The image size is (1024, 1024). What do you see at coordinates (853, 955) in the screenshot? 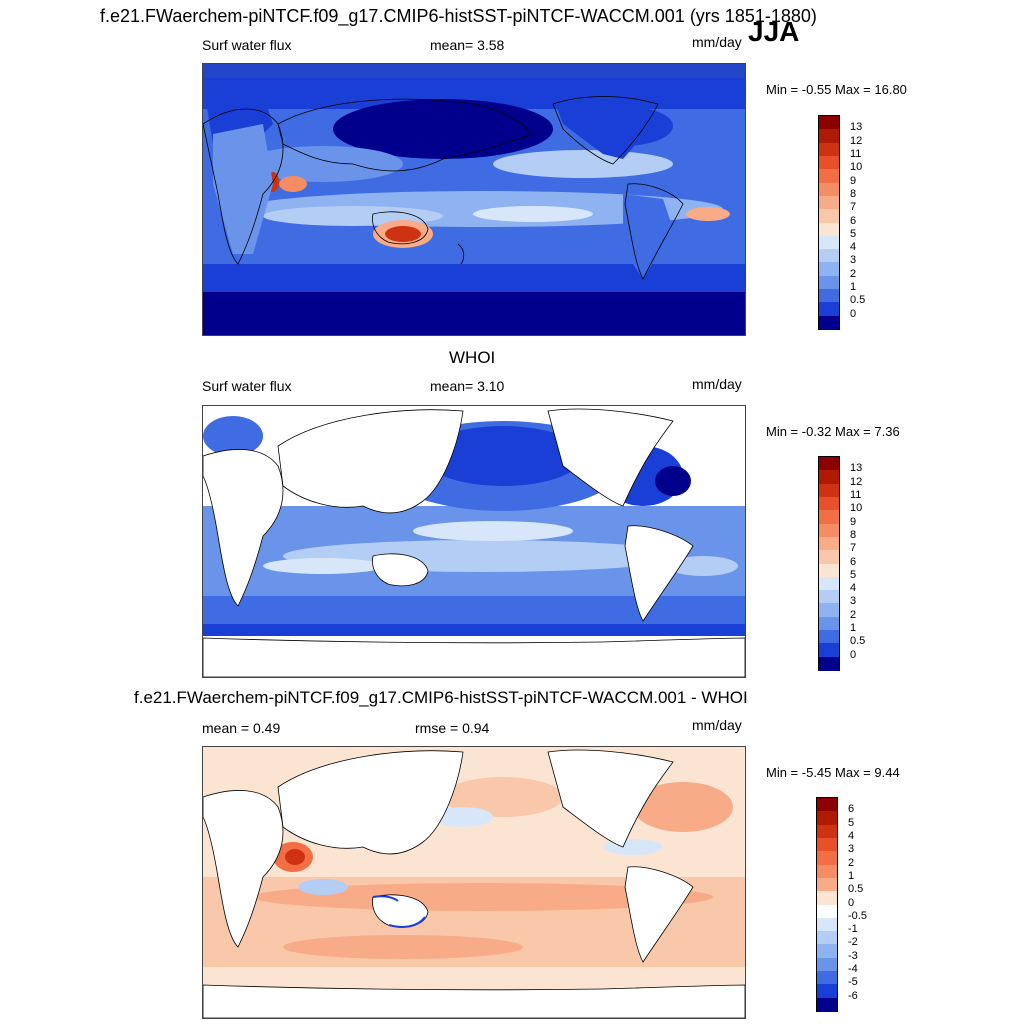
I see `colorbar-tick-label: -3` at bounding box center [853, 955].